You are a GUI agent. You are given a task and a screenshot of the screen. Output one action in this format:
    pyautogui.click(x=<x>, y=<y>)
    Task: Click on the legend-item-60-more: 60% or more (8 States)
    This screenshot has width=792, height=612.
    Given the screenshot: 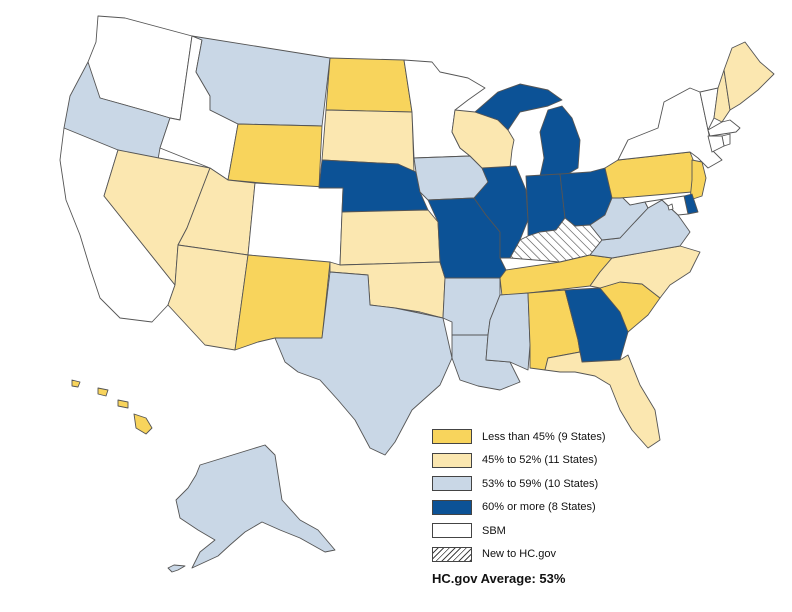 What is the action you would take?
    pyautogui.click(x=557, y=507)
    